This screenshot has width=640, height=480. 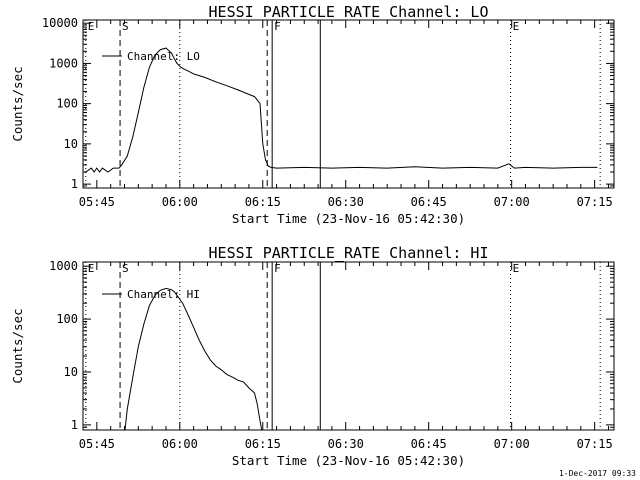 I want to click on panel-0-legend-label: Channel: LO, so click(x=163, y=56).